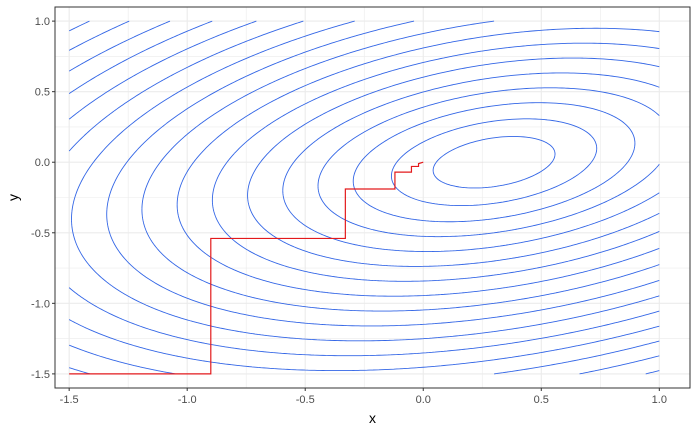  Describe the element at coordinates (541, 400) in the screenshot. I see `x-tick-label: 0.5` at that location.